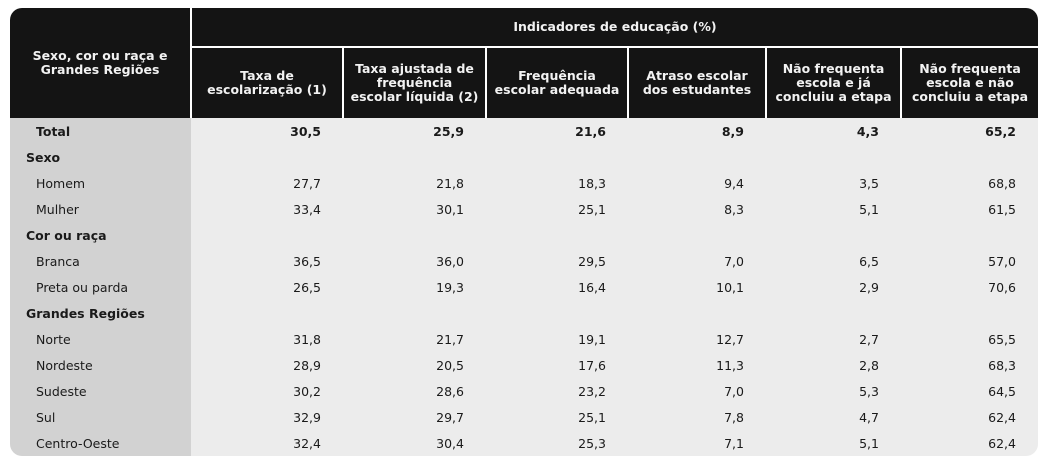  I want to click on table-cell: 2,8, so click(833, 365).